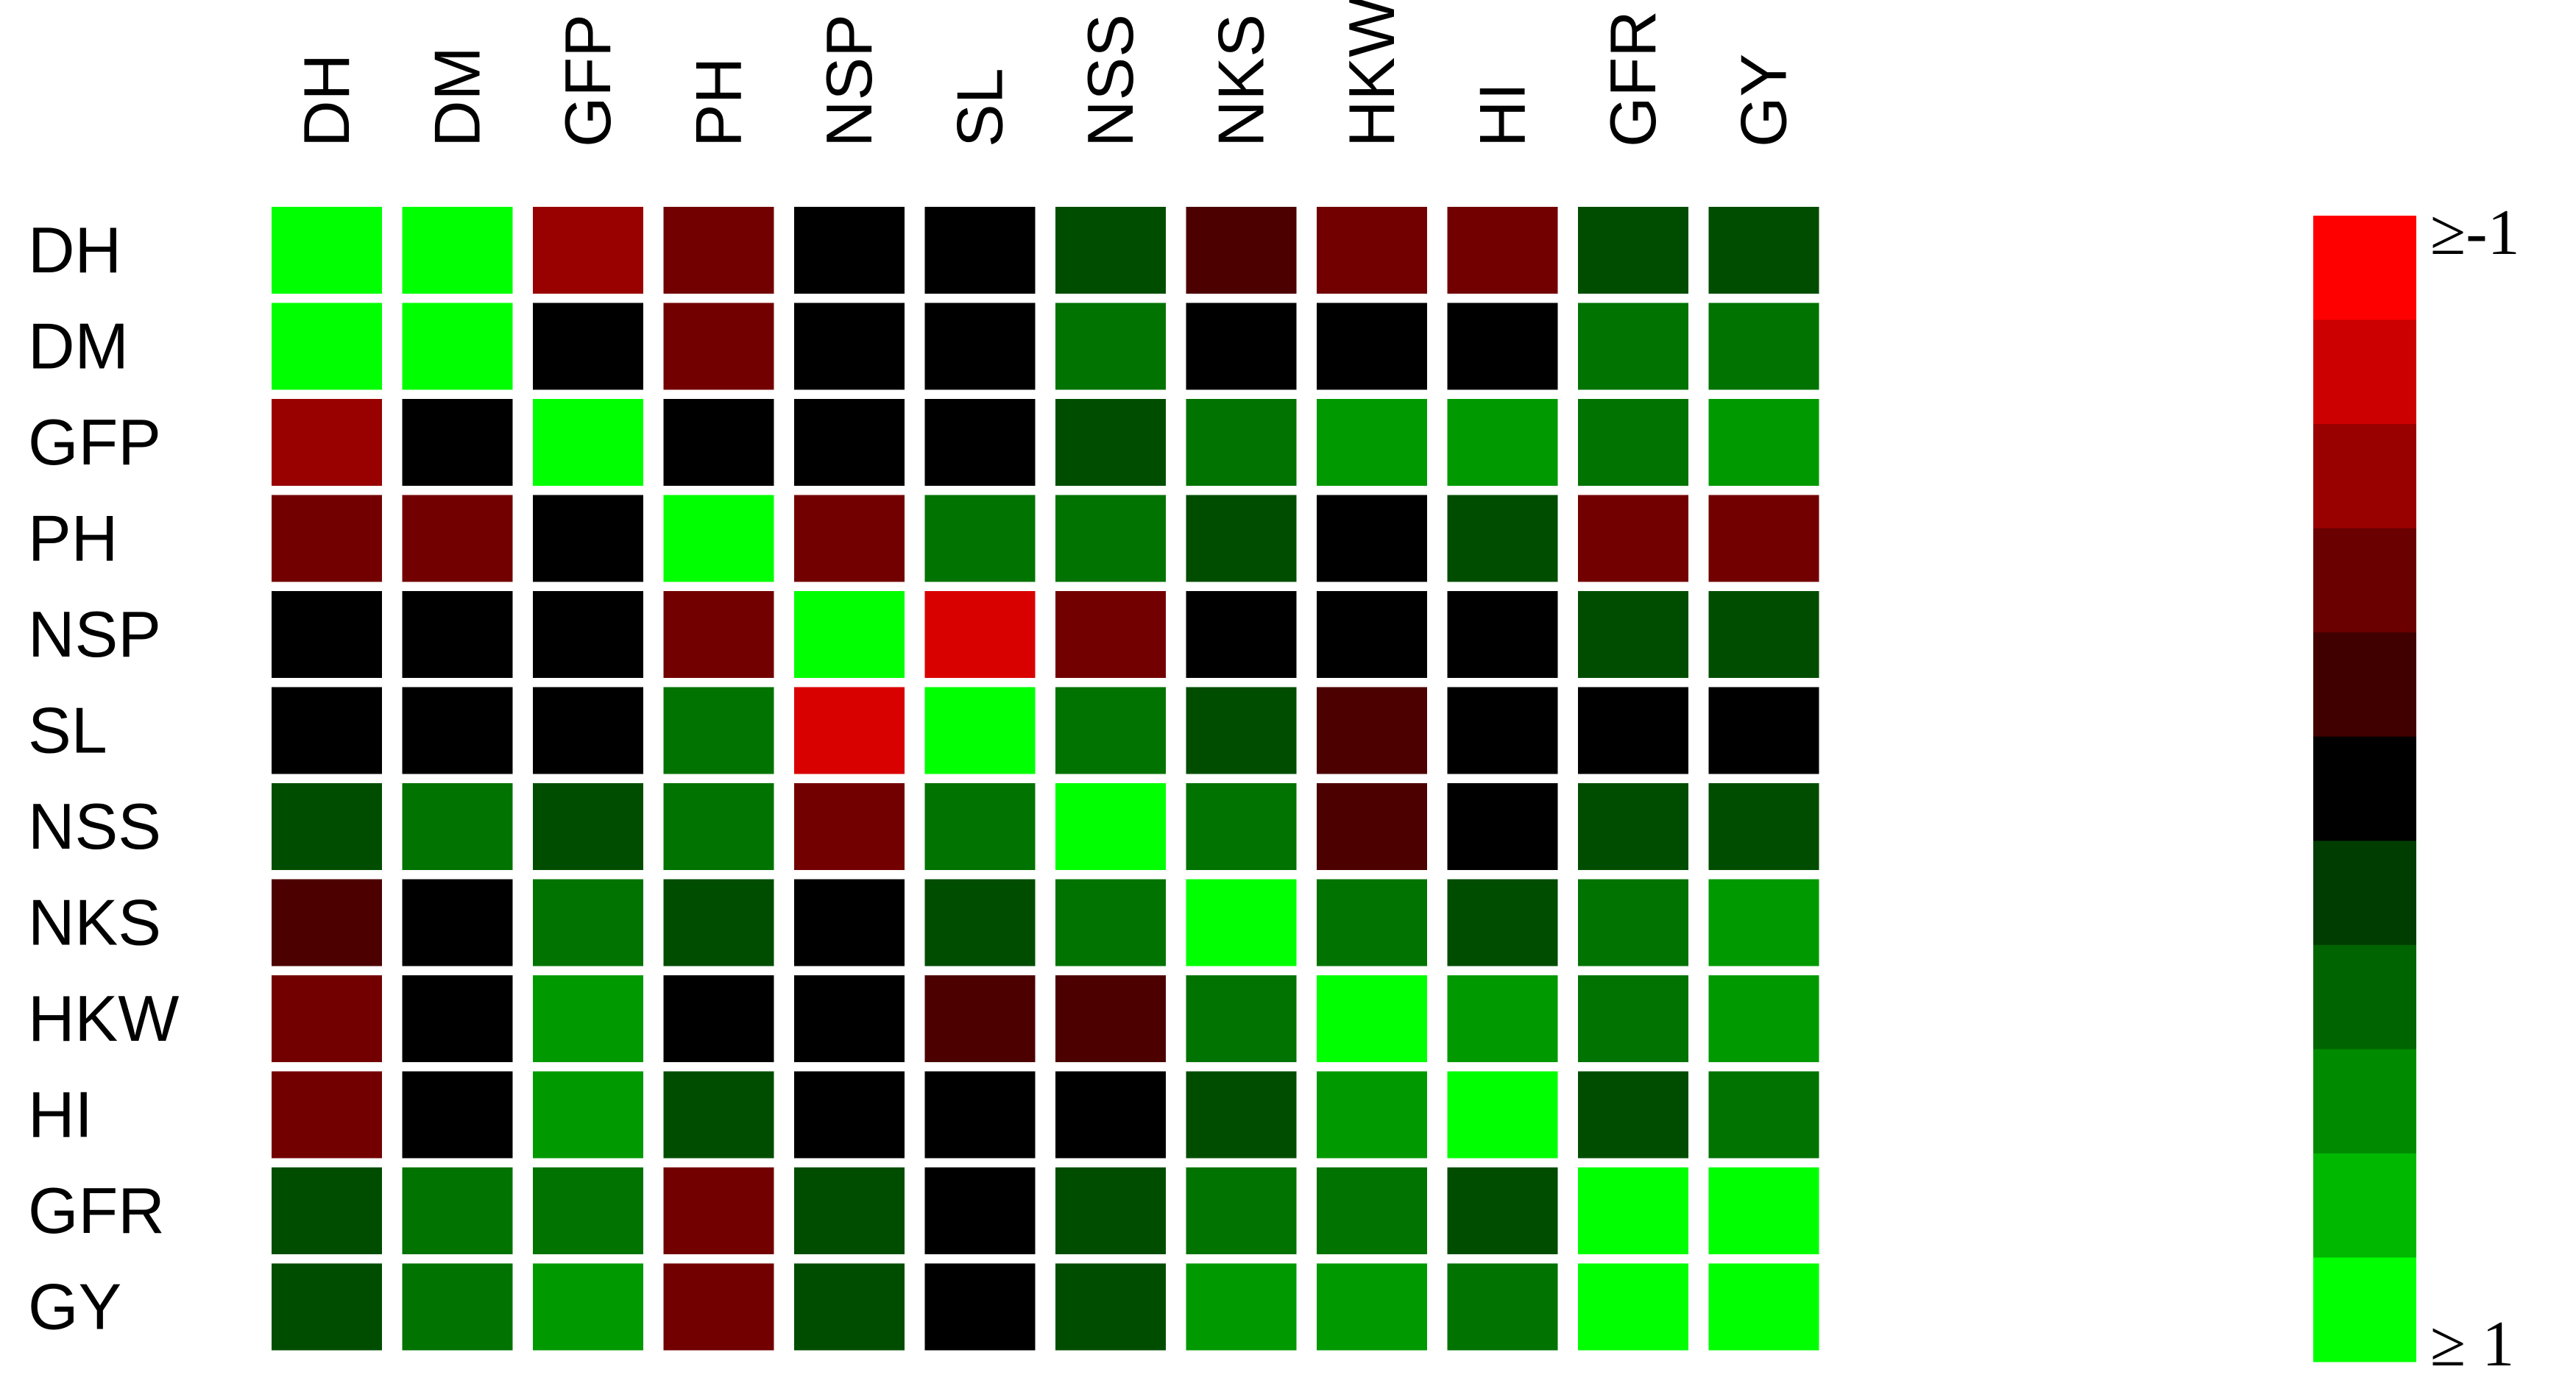 Image resolution: width=2576 pixels, height=1400 pixels. I want to click on heatmap-cell-ph-gy, so click(1763, 538).